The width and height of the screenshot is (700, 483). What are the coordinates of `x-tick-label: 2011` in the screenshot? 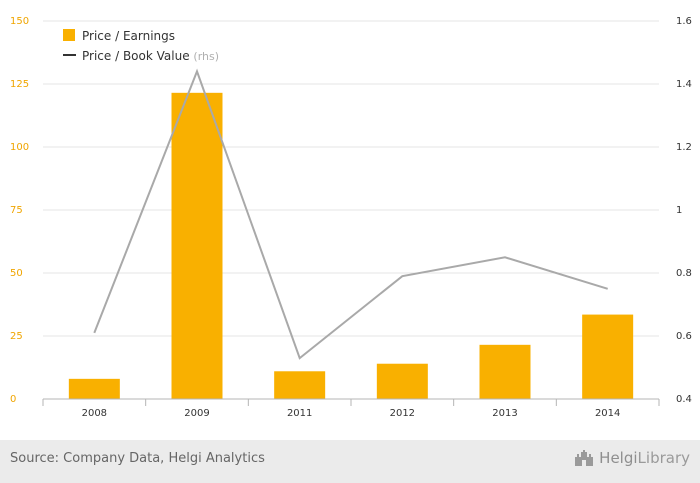 It's located at (299, 413).